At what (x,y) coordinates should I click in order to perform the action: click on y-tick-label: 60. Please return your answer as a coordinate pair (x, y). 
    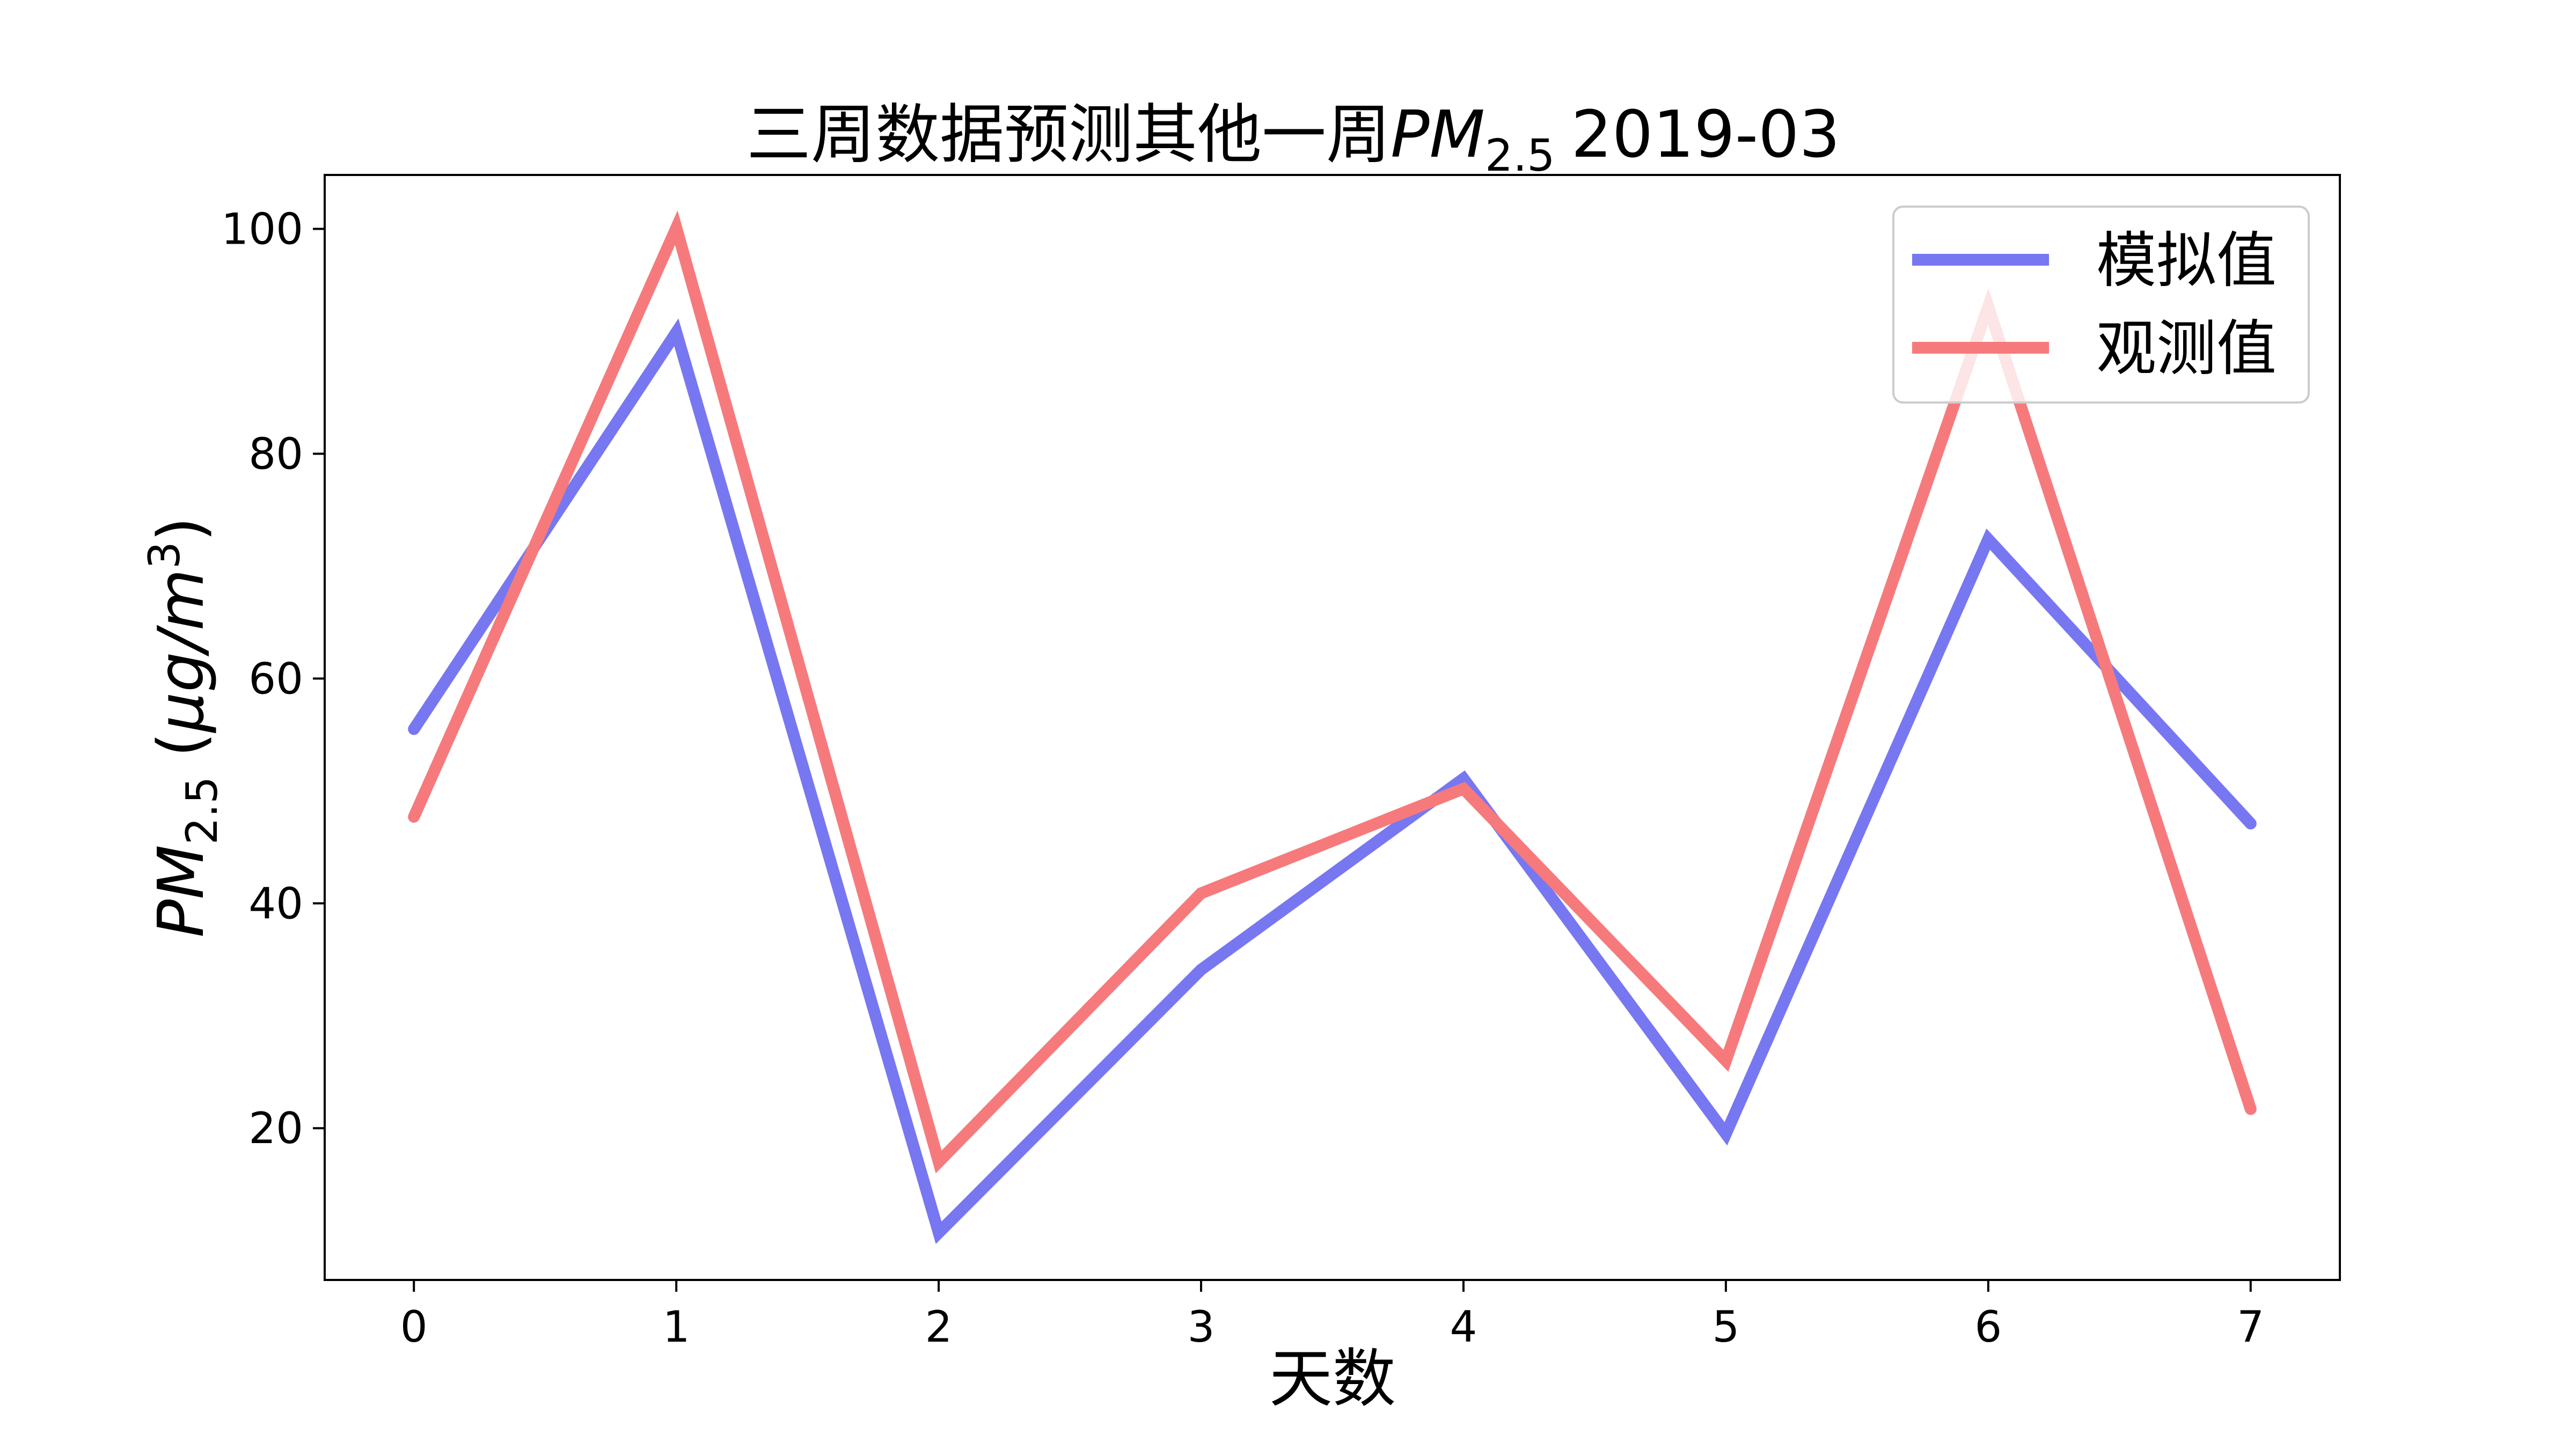
    Looking at the image, I should click on (275, 679).